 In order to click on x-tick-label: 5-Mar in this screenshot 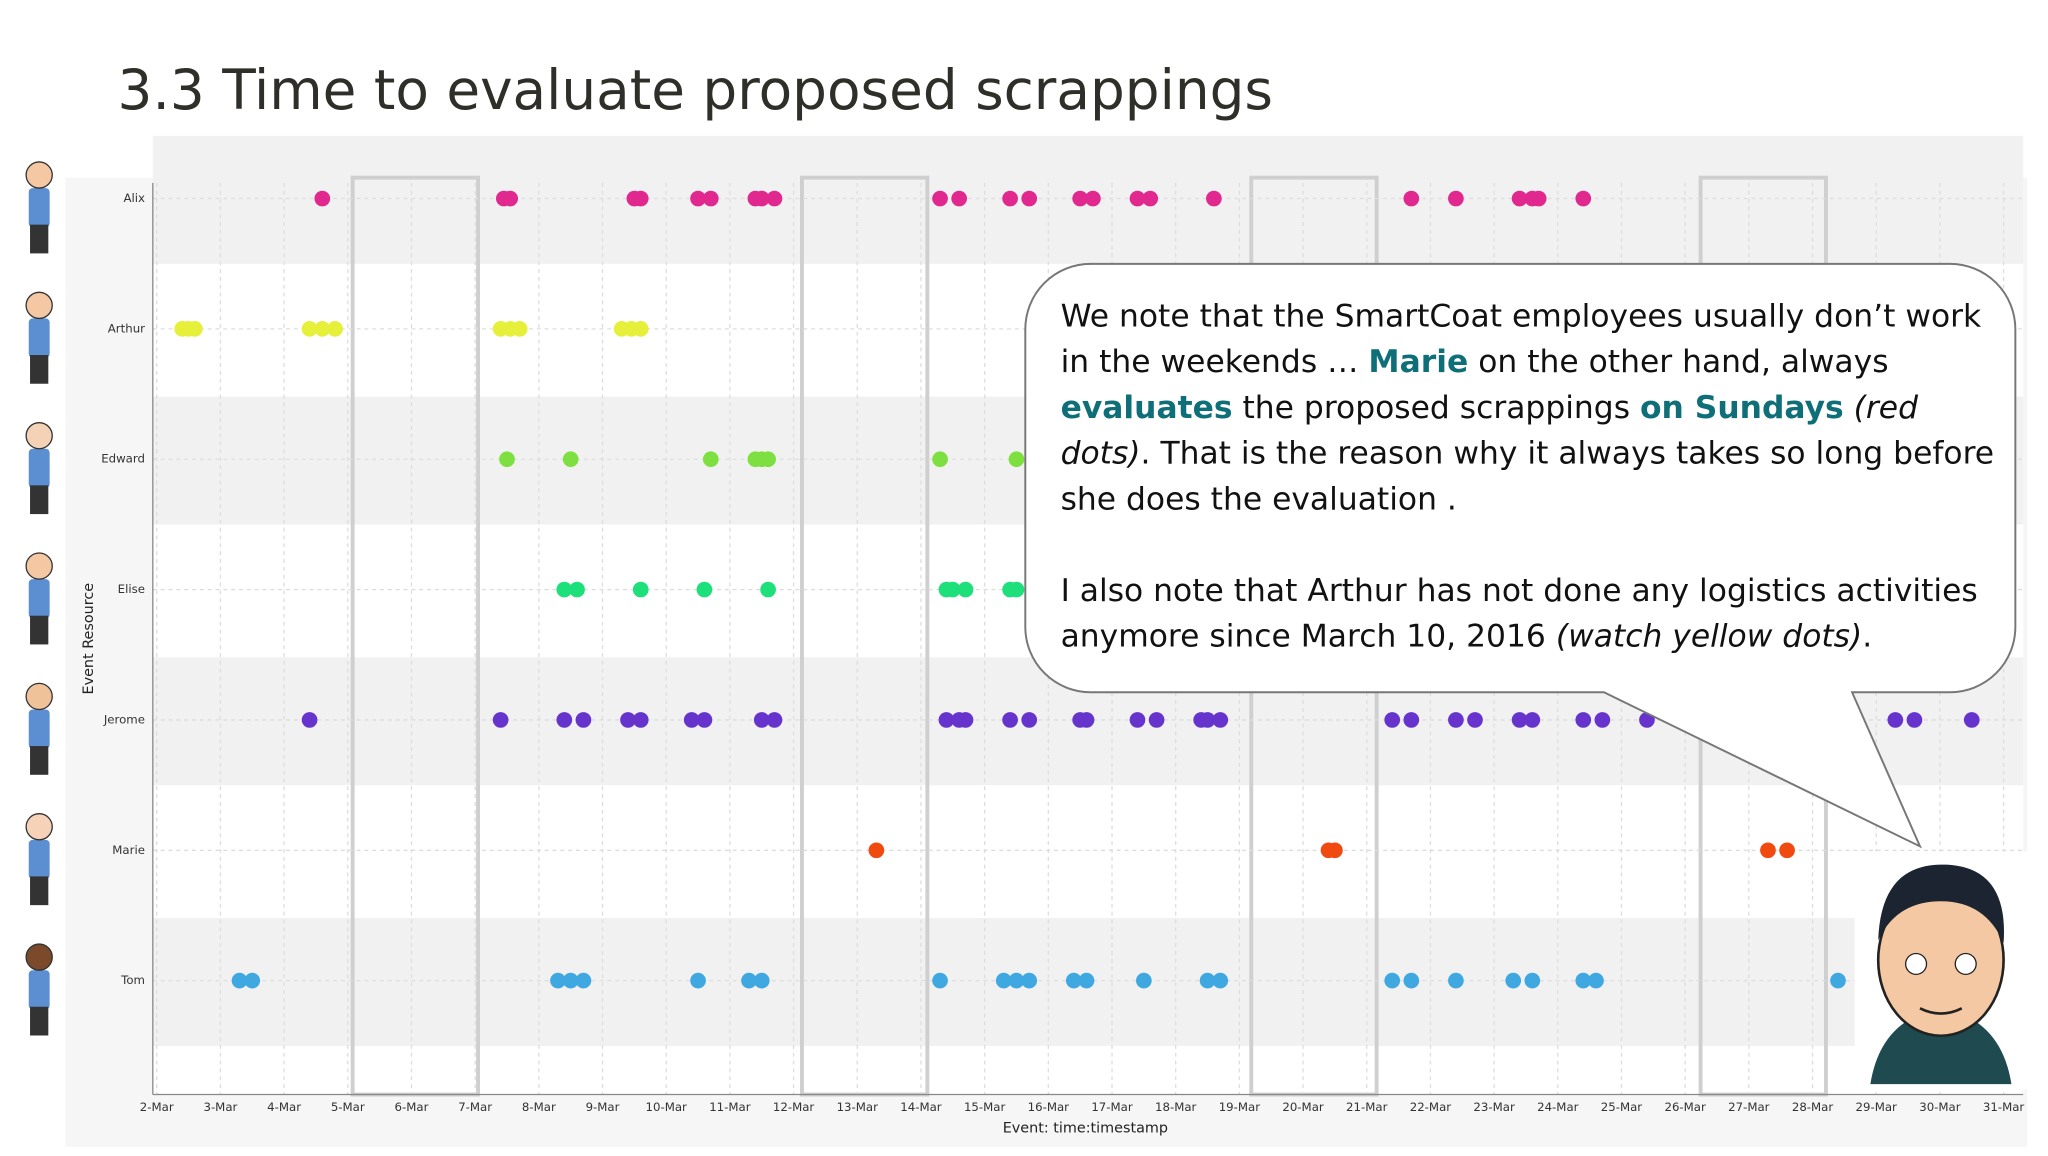, I will do `click(348, 1107)`.